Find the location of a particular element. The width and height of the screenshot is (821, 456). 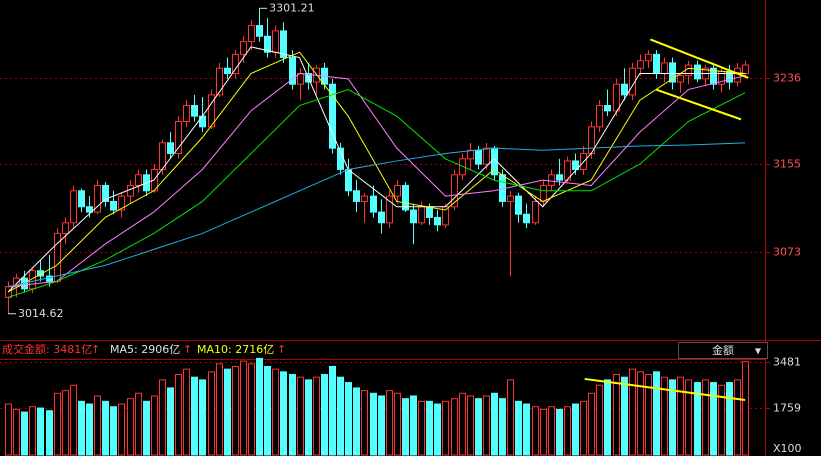

selector is located at coordinates (723, 350).